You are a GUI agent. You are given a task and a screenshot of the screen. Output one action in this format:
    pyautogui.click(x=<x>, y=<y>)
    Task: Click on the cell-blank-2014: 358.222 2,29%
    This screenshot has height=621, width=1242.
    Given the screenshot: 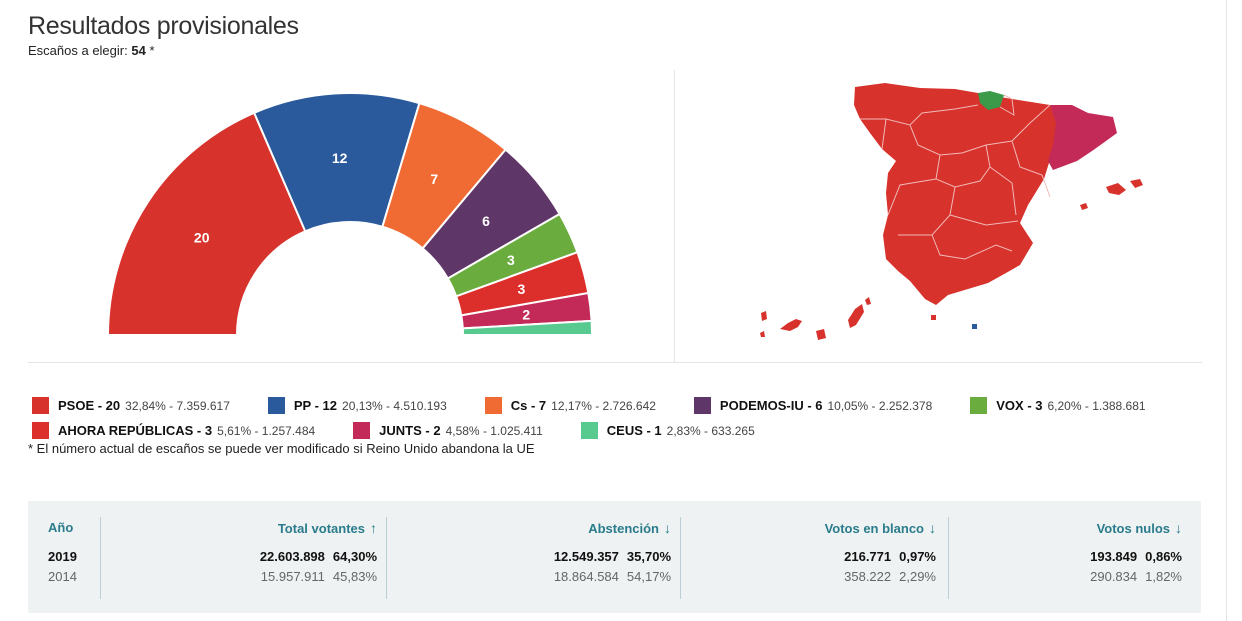 What is the action you would take?
    pyautogui.click(x=812, y=577)
    